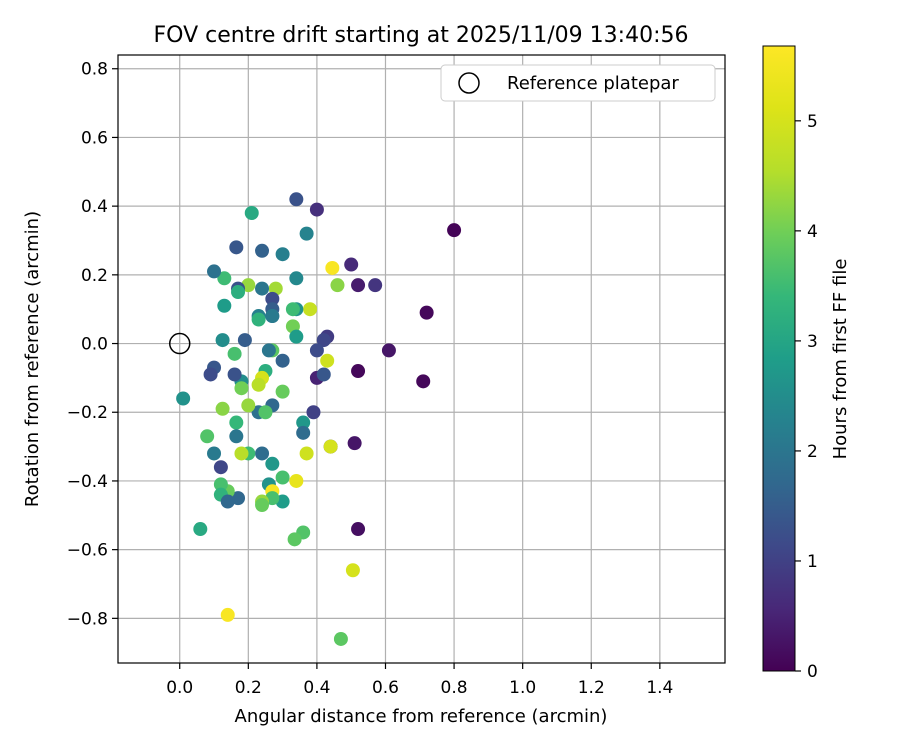 Image resolution: width=900 pixels, height=750 pixels. I want to click on y-tick-label: 0.0, so click(94, 345).